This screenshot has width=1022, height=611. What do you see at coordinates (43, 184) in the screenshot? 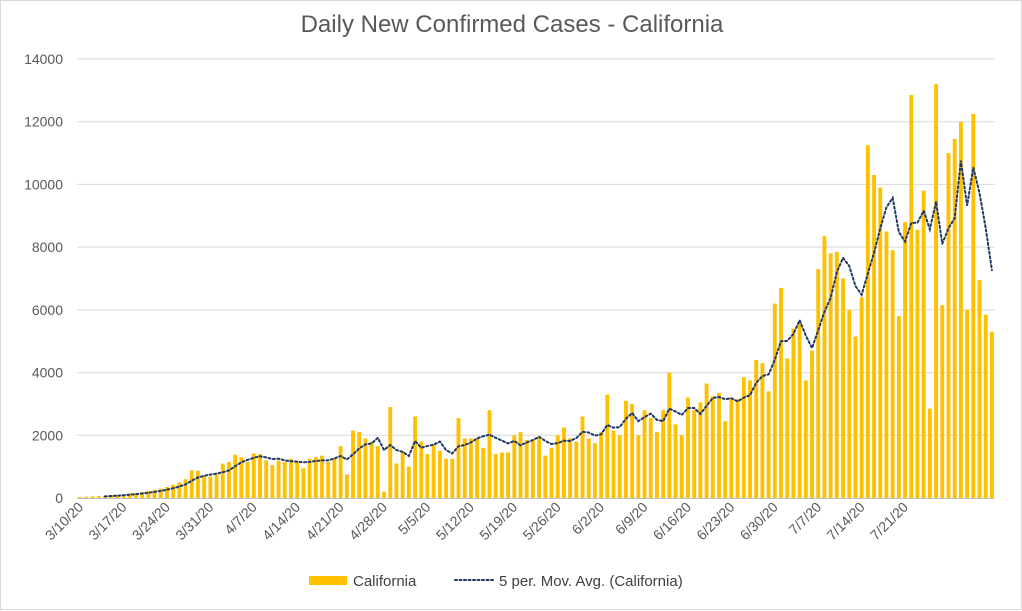
I see `y-tick-label: 10000` at bounding box center [43, 184].